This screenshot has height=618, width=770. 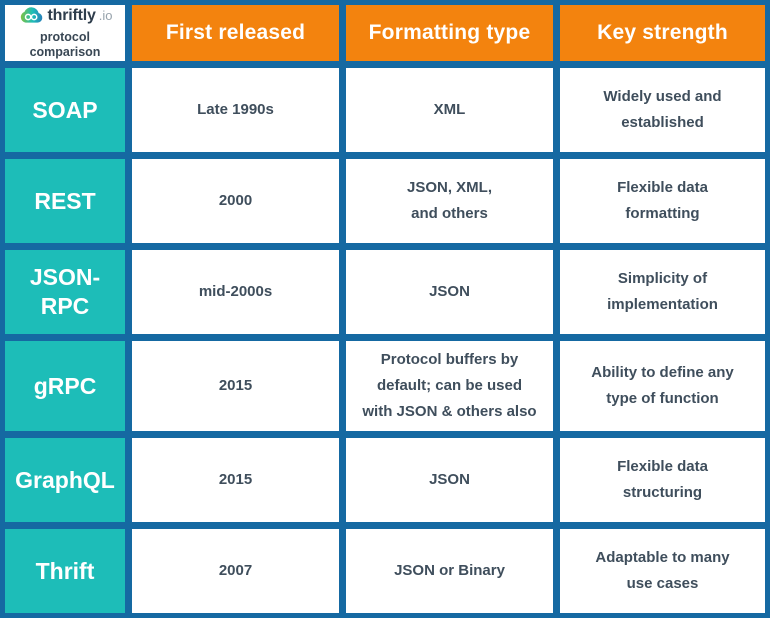 What do you see at coordinates (662, 201) in the screenshot?
I see `cell-rest-key-strength: Flexible data formatting` at bounding box center [662, 201].